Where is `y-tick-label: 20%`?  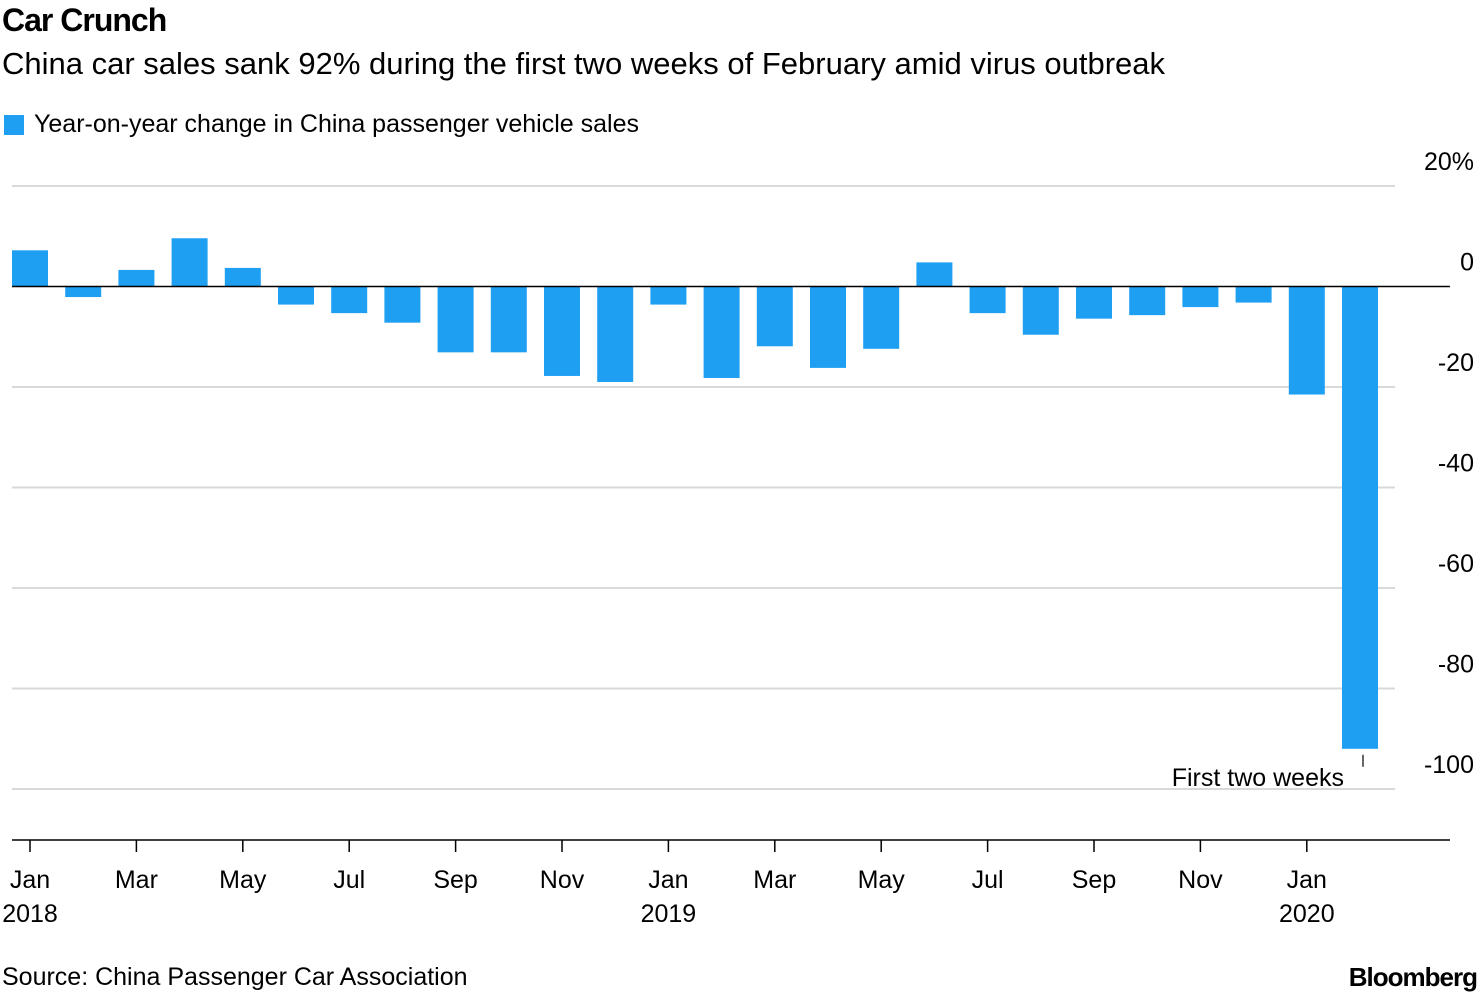
y-tick-label: 20% is located at coordinates (1449, 162).